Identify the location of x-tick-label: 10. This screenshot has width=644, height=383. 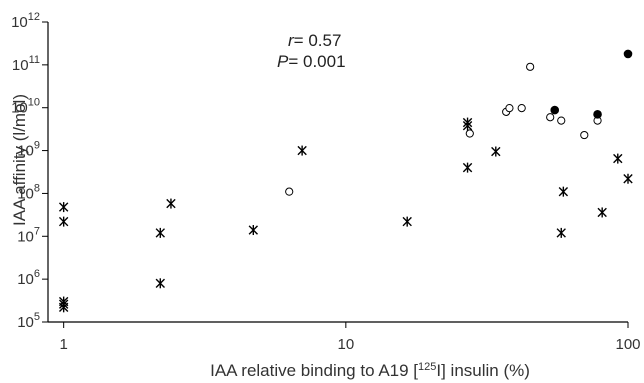
(345, 344).